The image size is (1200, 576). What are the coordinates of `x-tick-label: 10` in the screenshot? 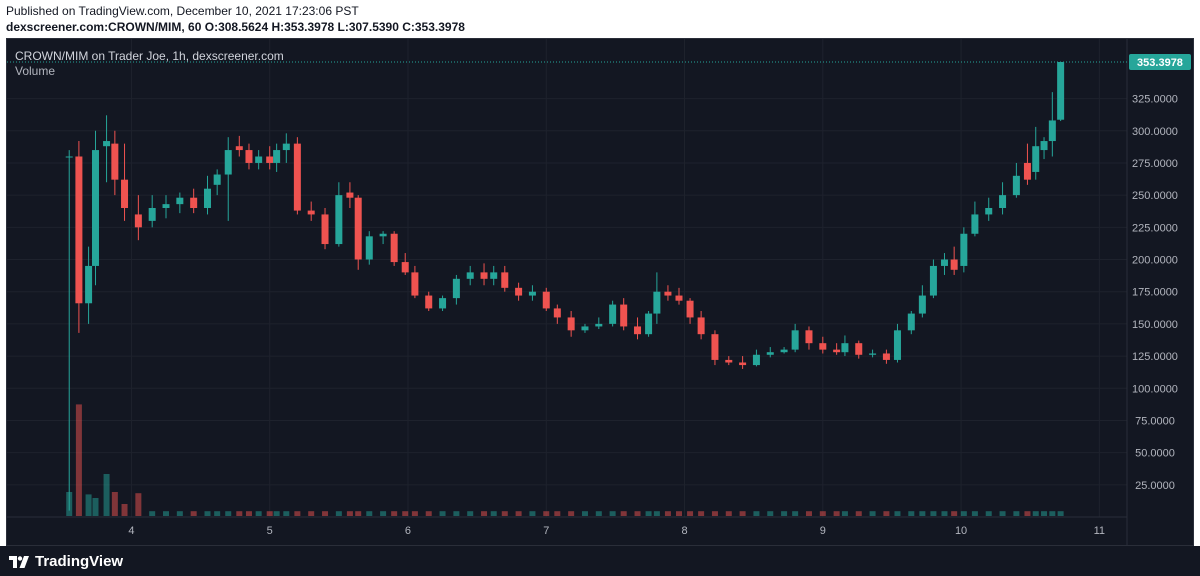 It's located at (961, 531).